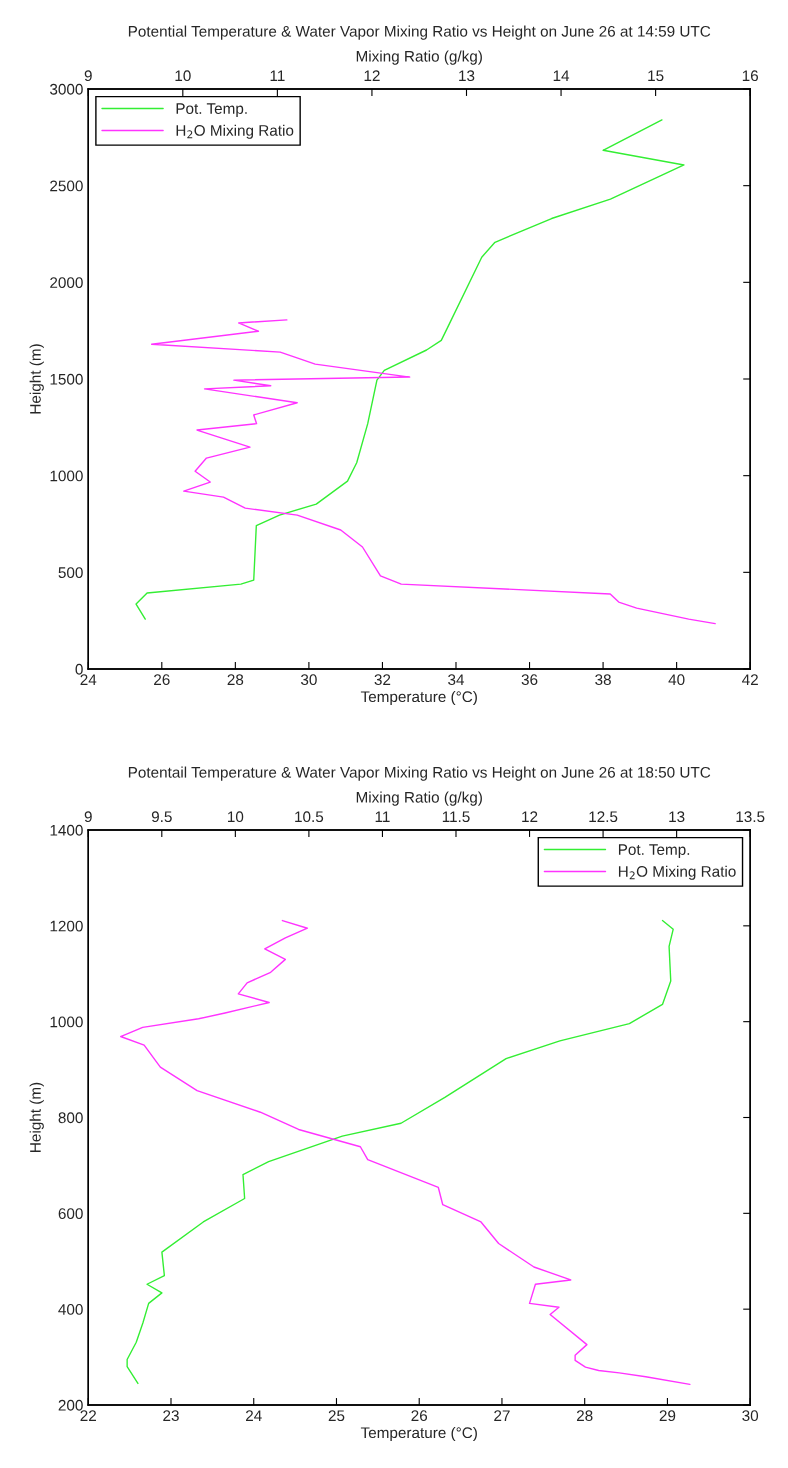  I want to click on x-tick-label: 36, so click(529, 680).